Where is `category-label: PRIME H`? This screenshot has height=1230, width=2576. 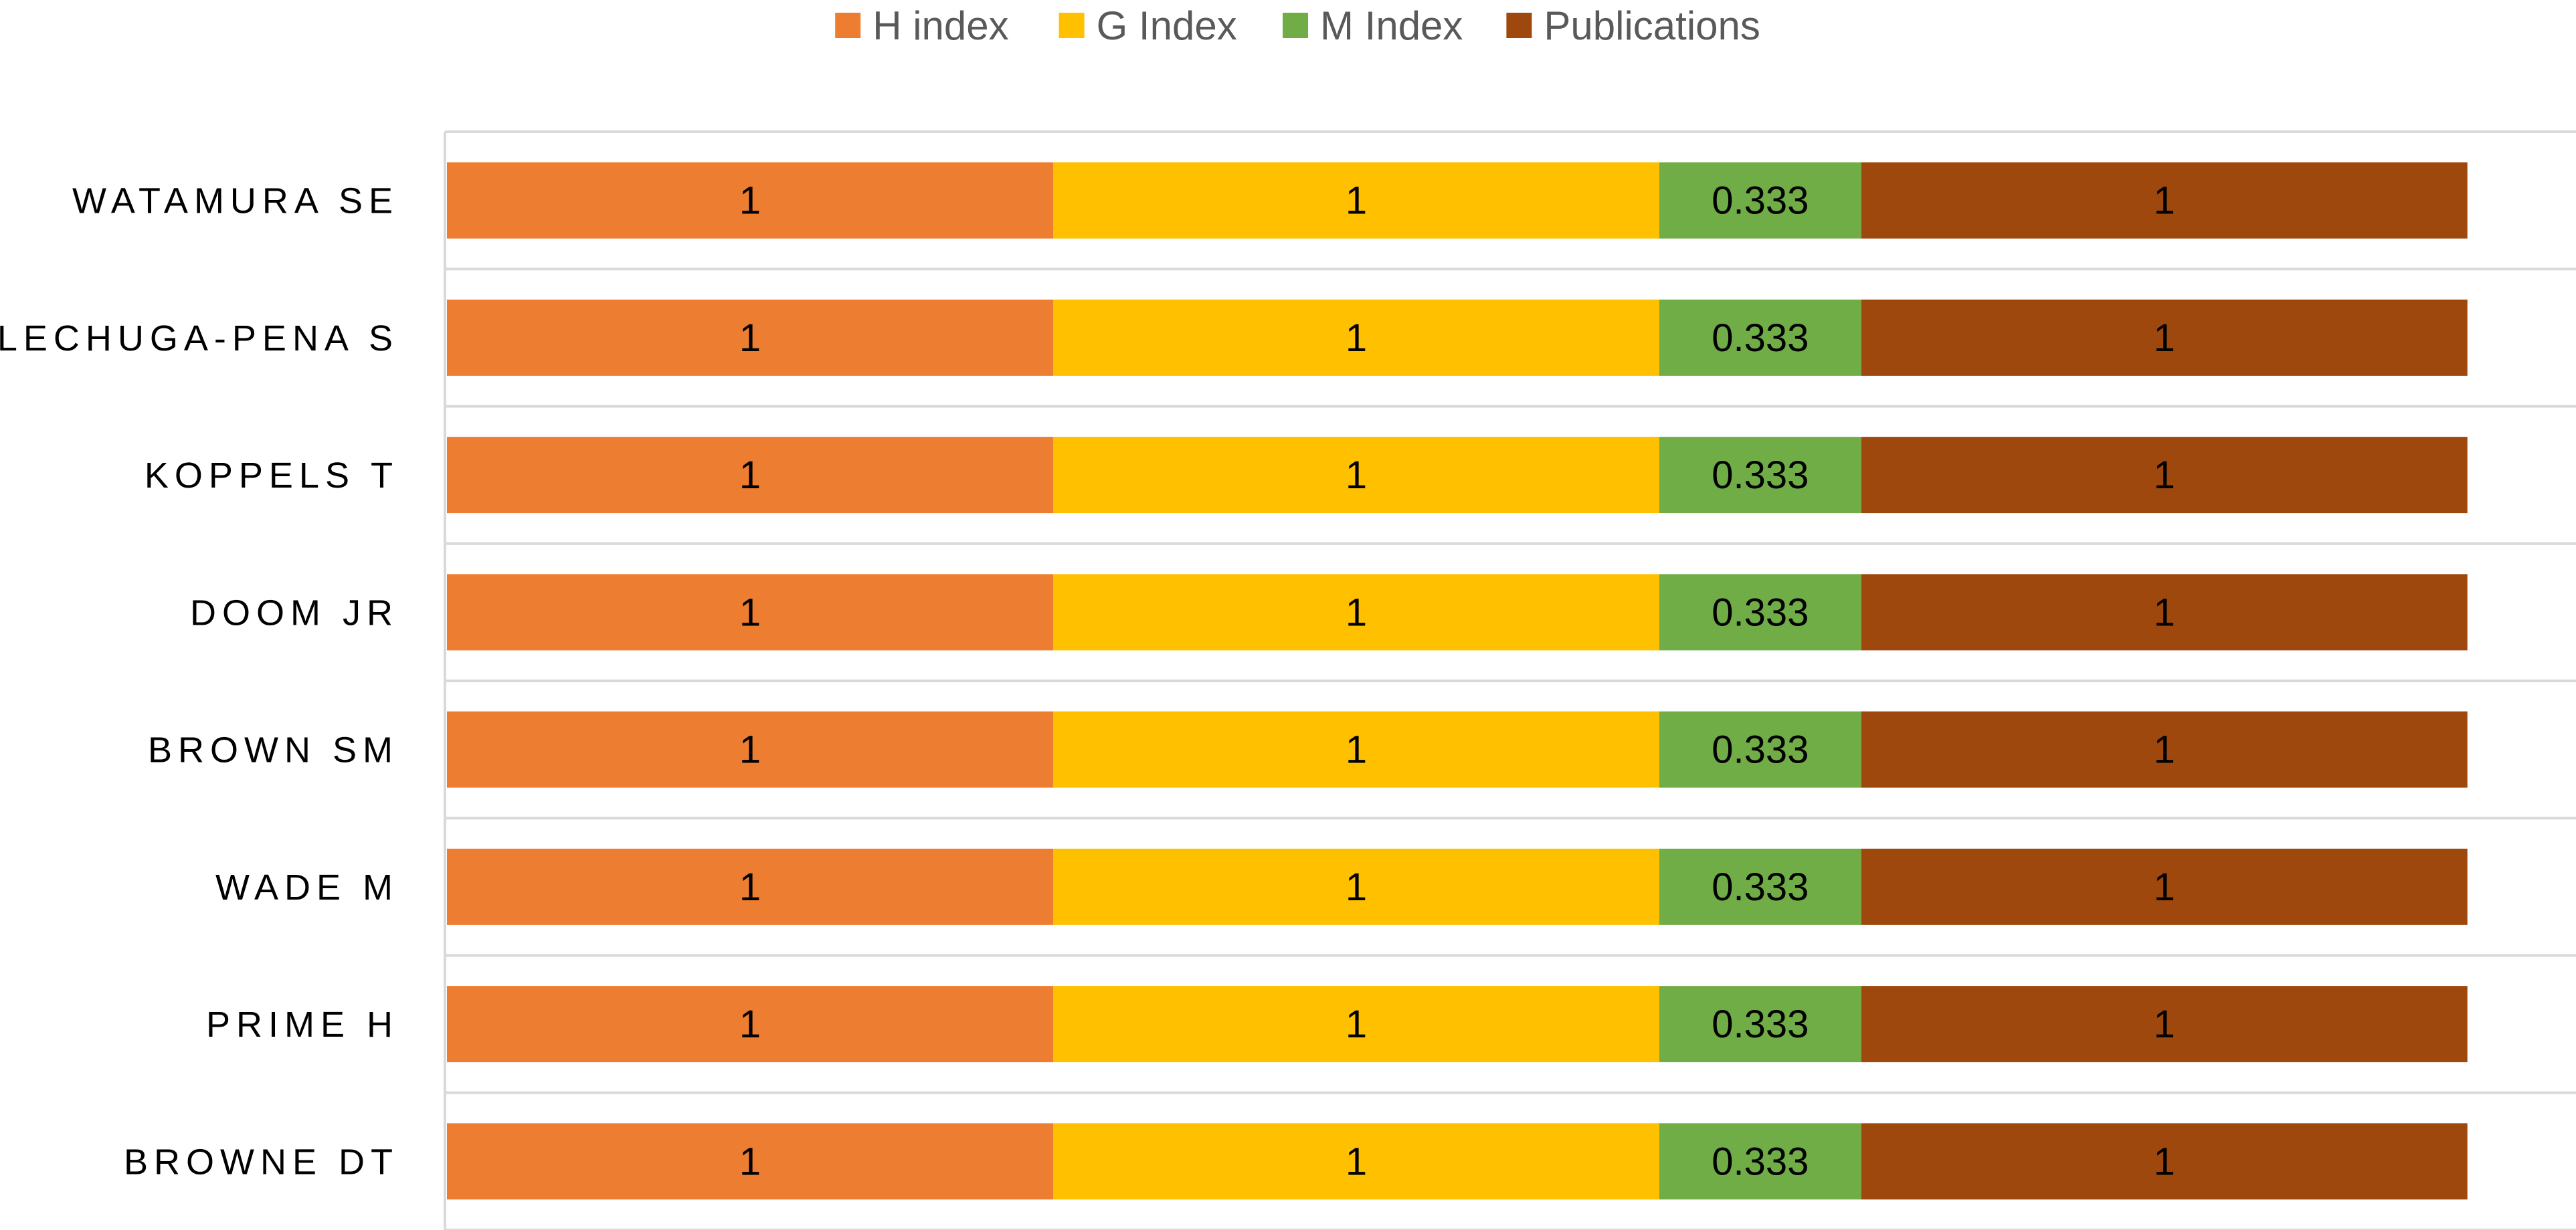
category-label: PRIME H is located at coordinates (302, 1025).